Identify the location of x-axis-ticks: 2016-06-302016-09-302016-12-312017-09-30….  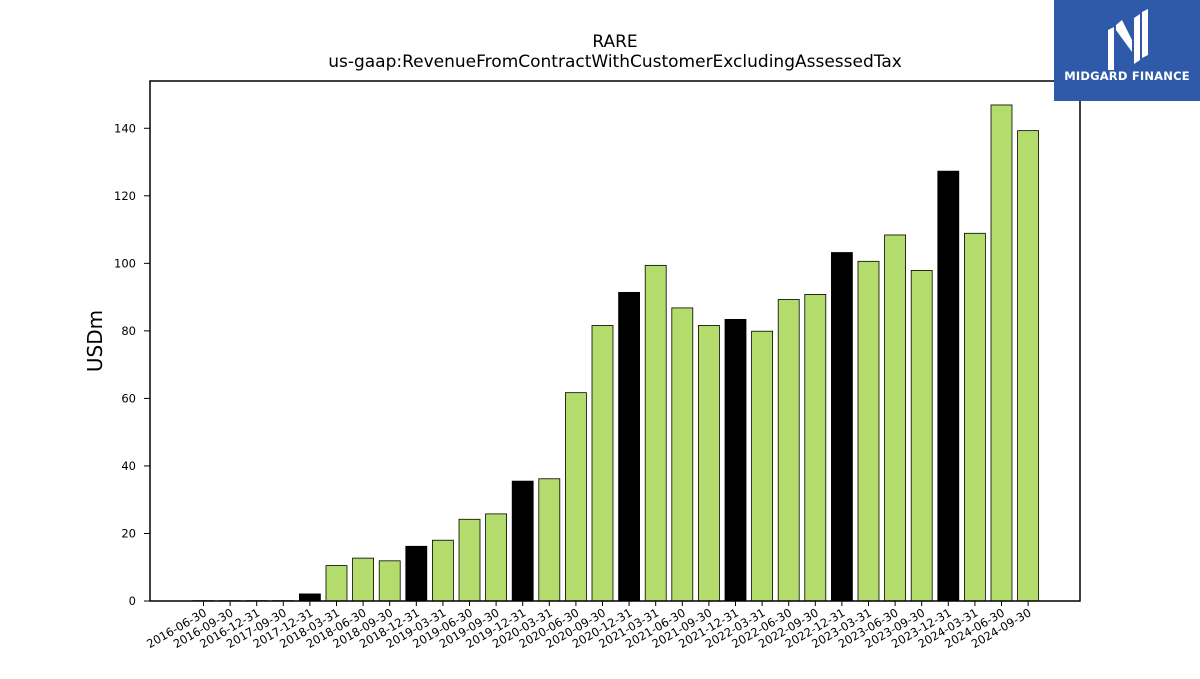
(588, 626).